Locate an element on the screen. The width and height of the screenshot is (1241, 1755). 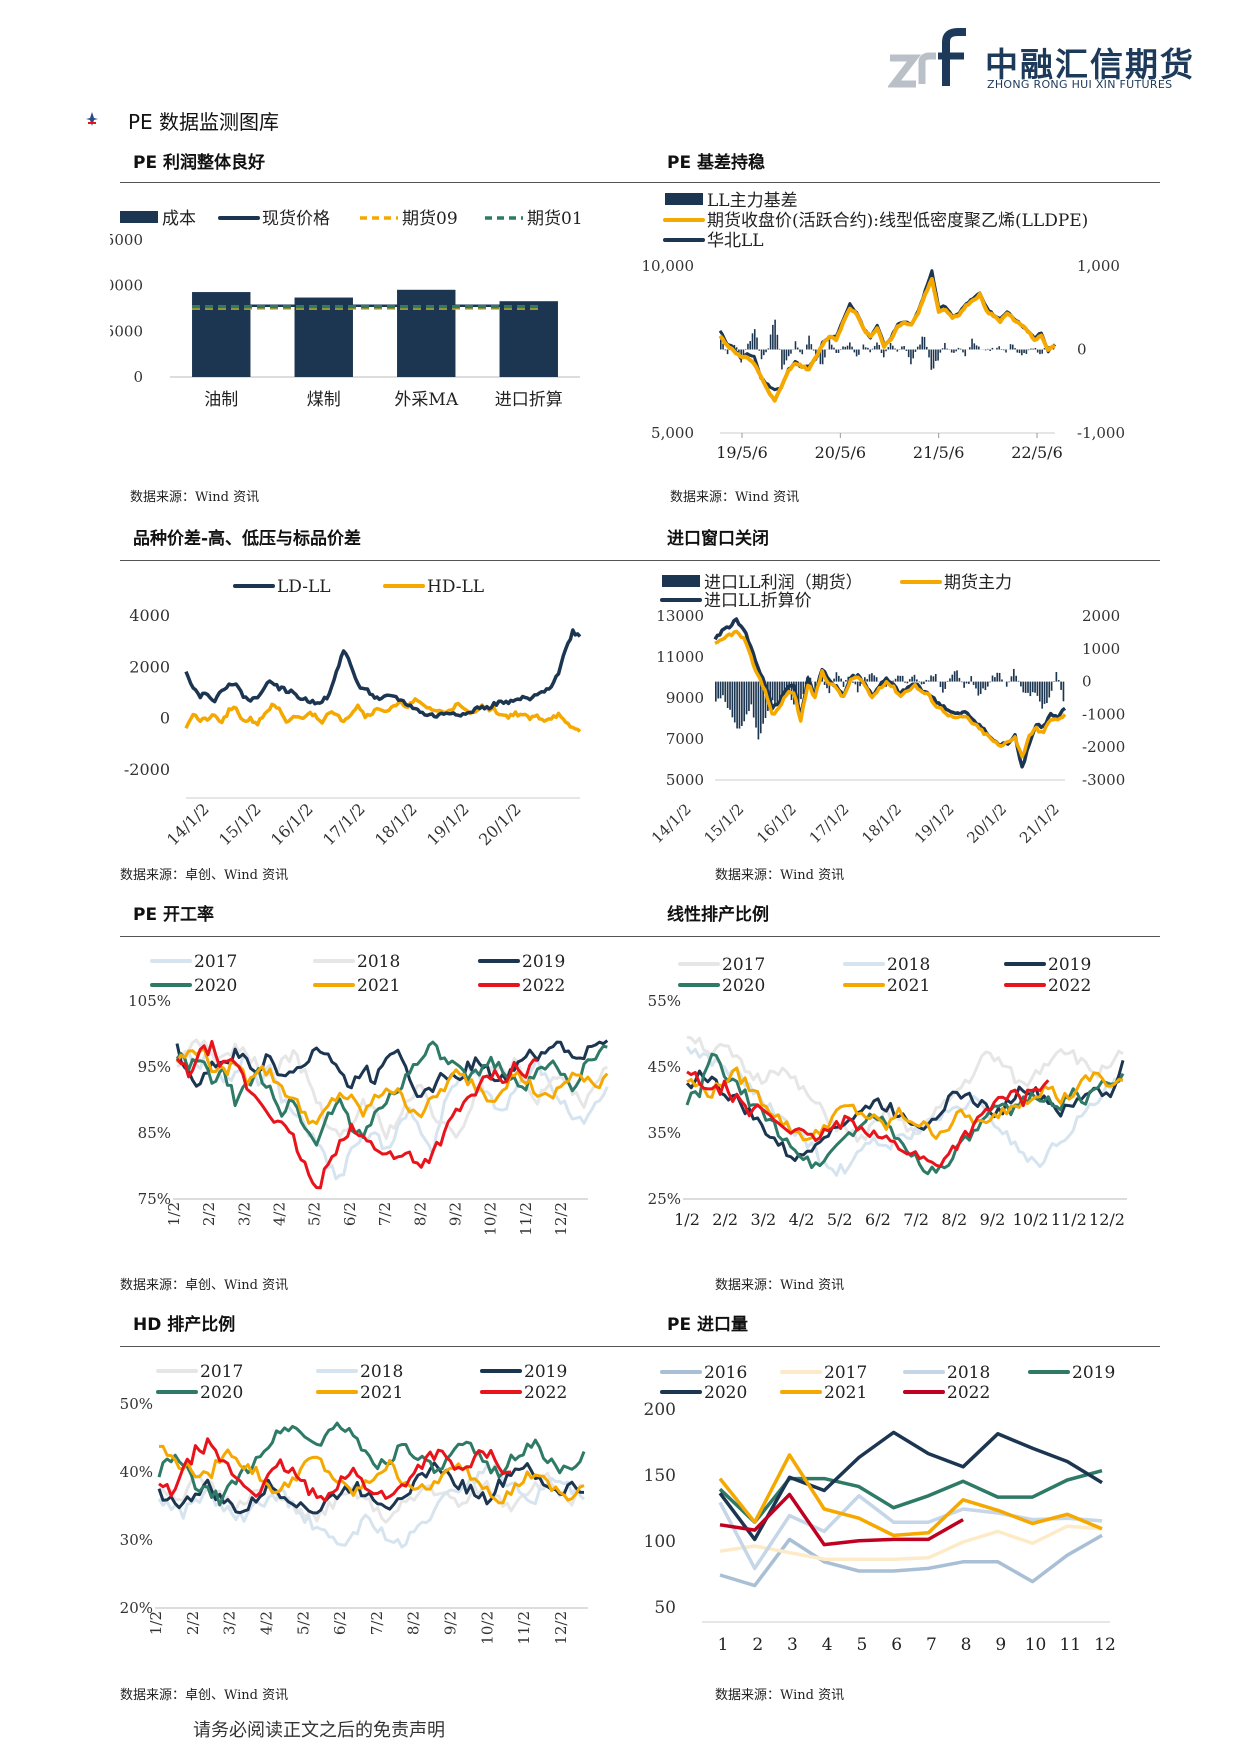
x-tick-label: 2 is located at coordinates (757, 1645).